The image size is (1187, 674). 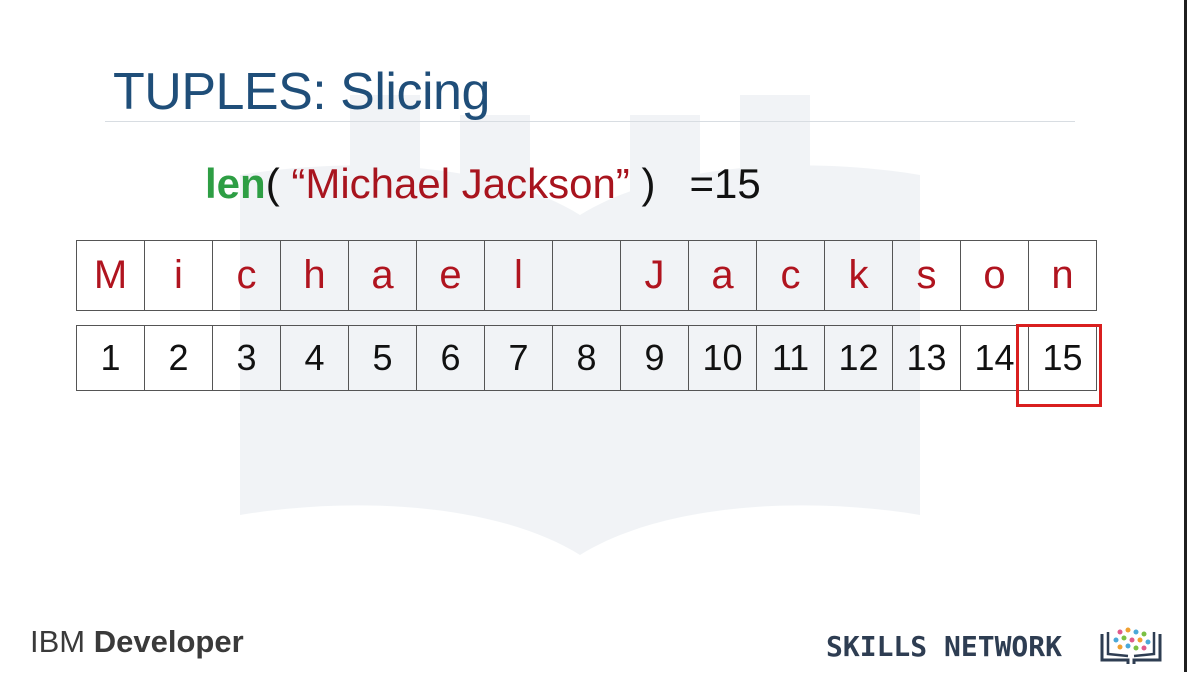 I want to click on char-cell: s, so click(x=927, y=276).